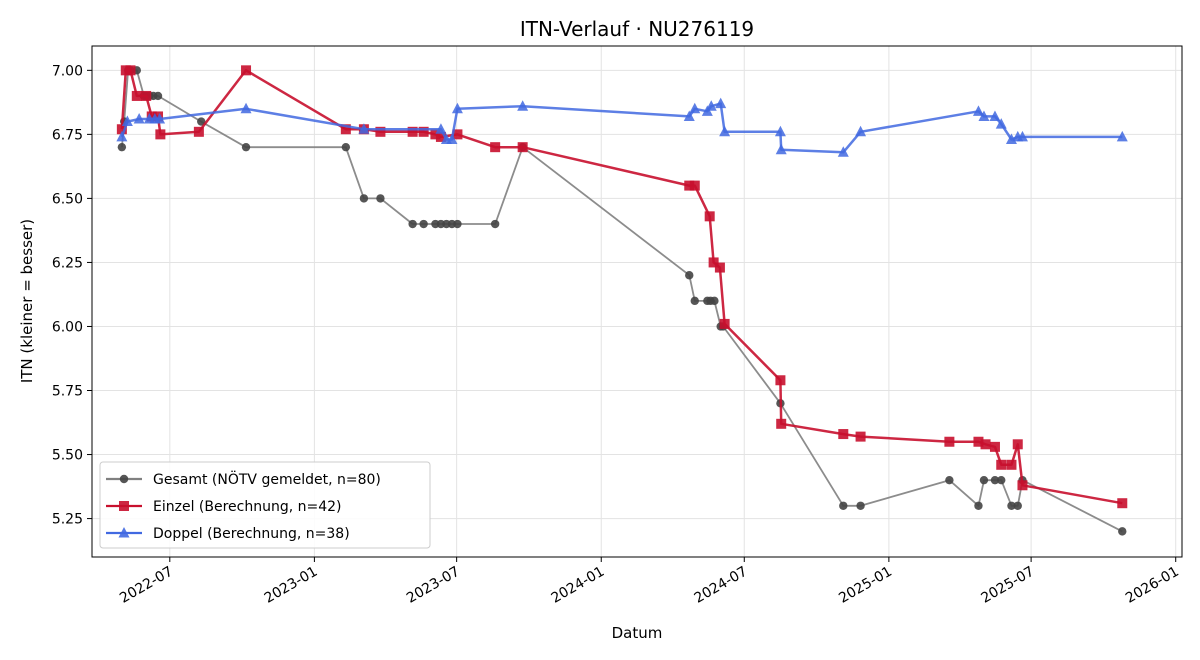 The width and height of the screenshot is (1200, 660). Describe the element at coordinates (621, 128) in the screenshot. I see `series-line` at that location.